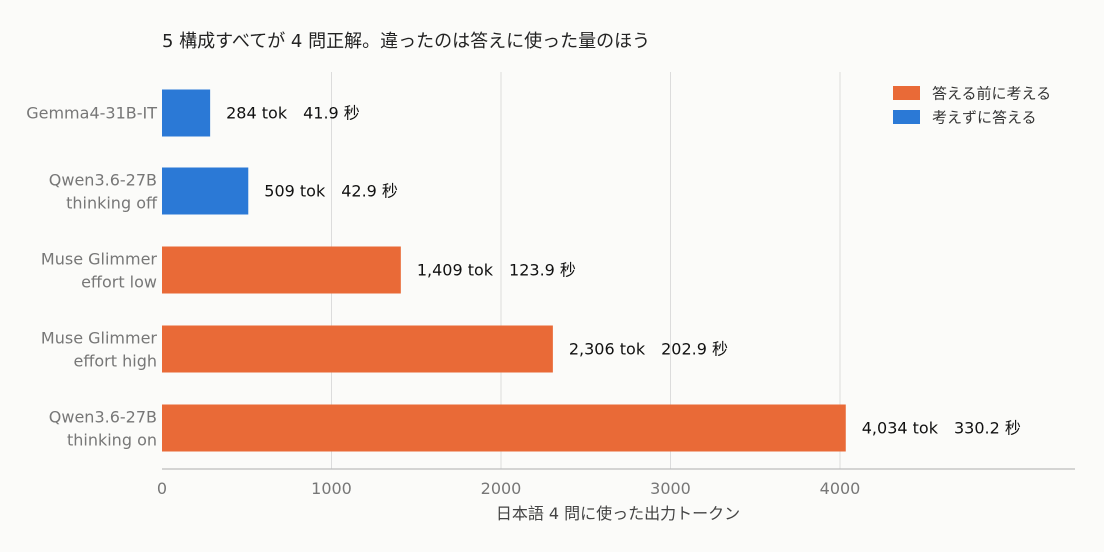 Image resolution: width=1104 pixels, height=552 pixels. I want to click on x-tick-label: 3000, so click(670, 488).